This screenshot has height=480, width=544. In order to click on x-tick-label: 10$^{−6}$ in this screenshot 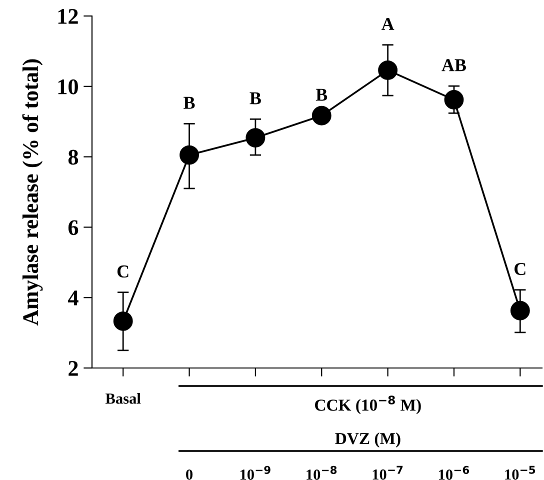, I will do `click(454, 473)`.